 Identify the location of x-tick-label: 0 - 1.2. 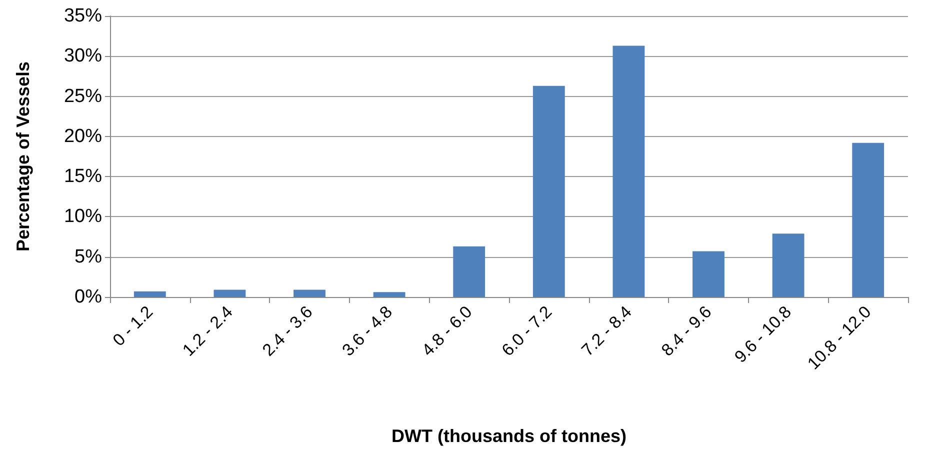
(133, 326).